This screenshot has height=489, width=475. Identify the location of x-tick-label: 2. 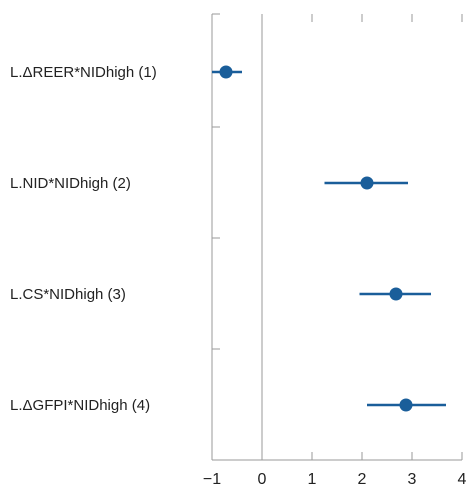
(362, 479).